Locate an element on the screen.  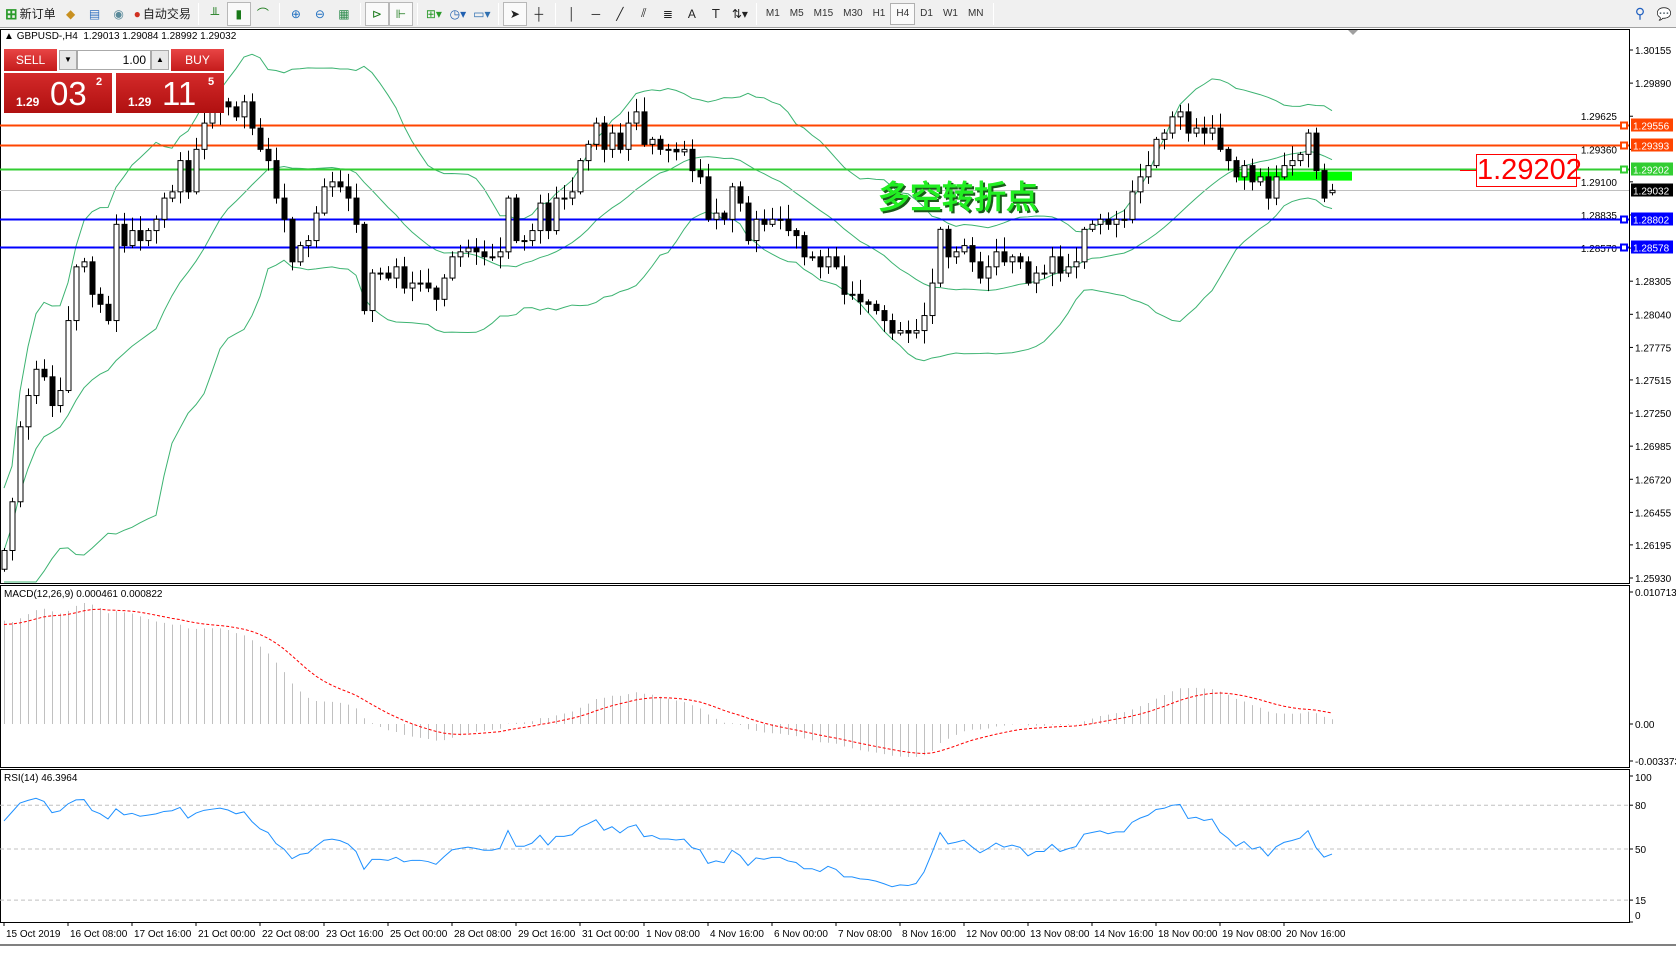
auto-trading-icon: ● is located at coordinates (137, 13).